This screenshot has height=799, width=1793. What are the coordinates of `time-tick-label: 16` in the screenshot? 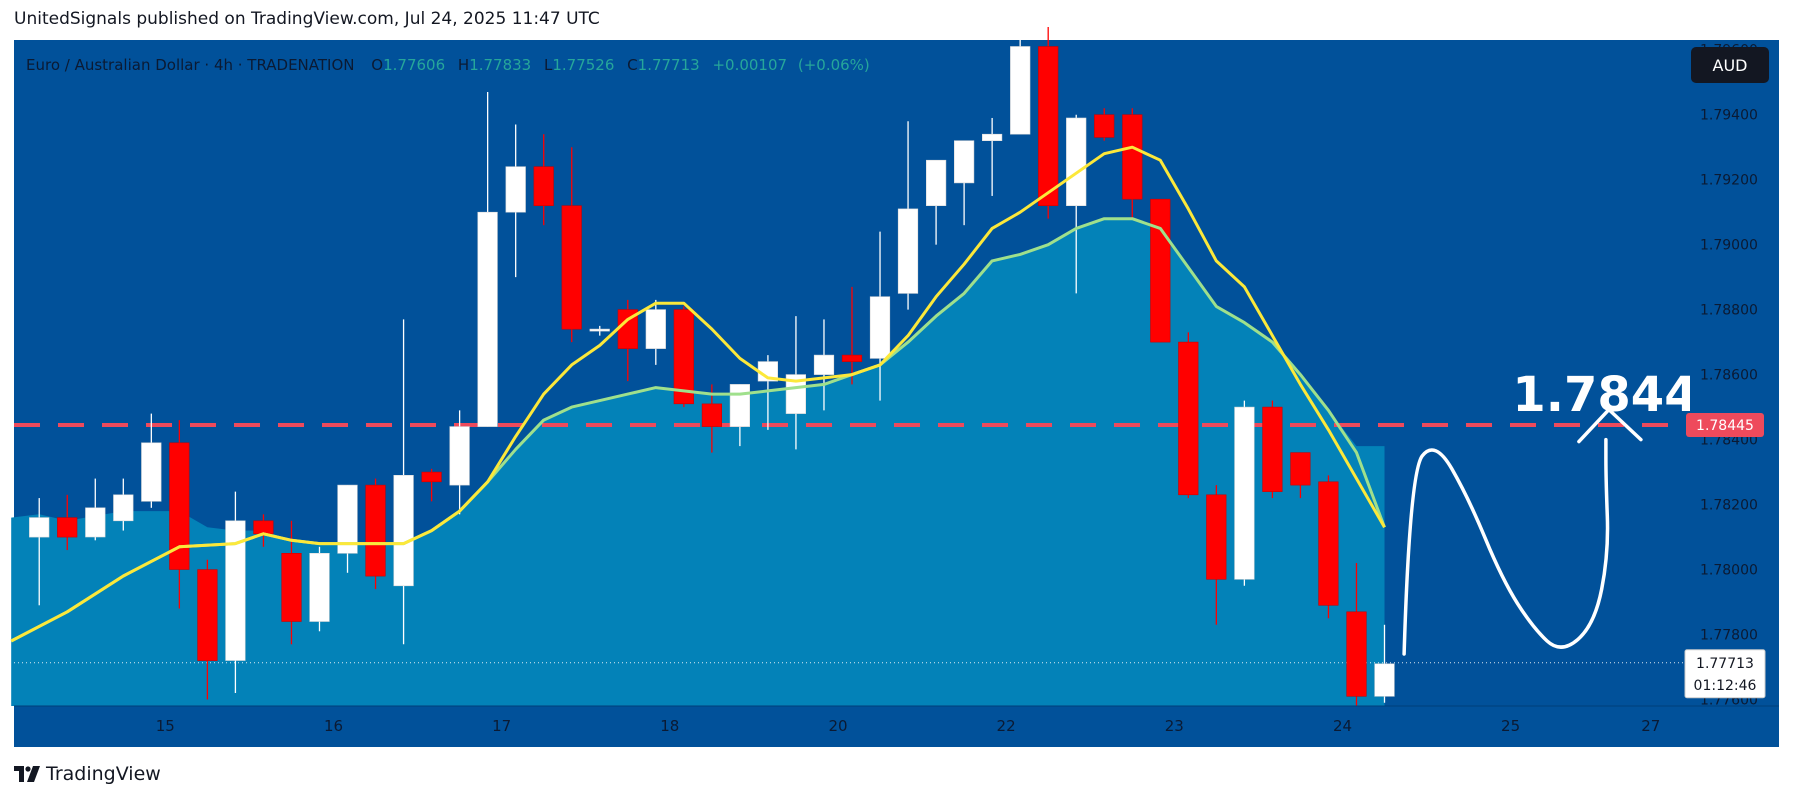 It's located at (333, 726).